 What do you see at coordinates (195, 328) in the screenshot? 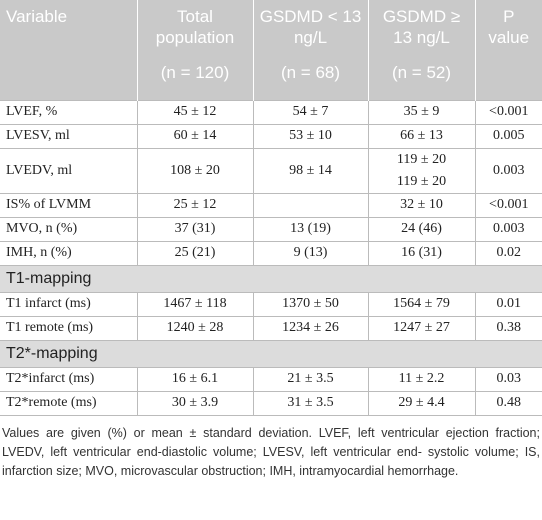
I see `table-cell: 1240 ± 28` at bounding box center [195, 328].